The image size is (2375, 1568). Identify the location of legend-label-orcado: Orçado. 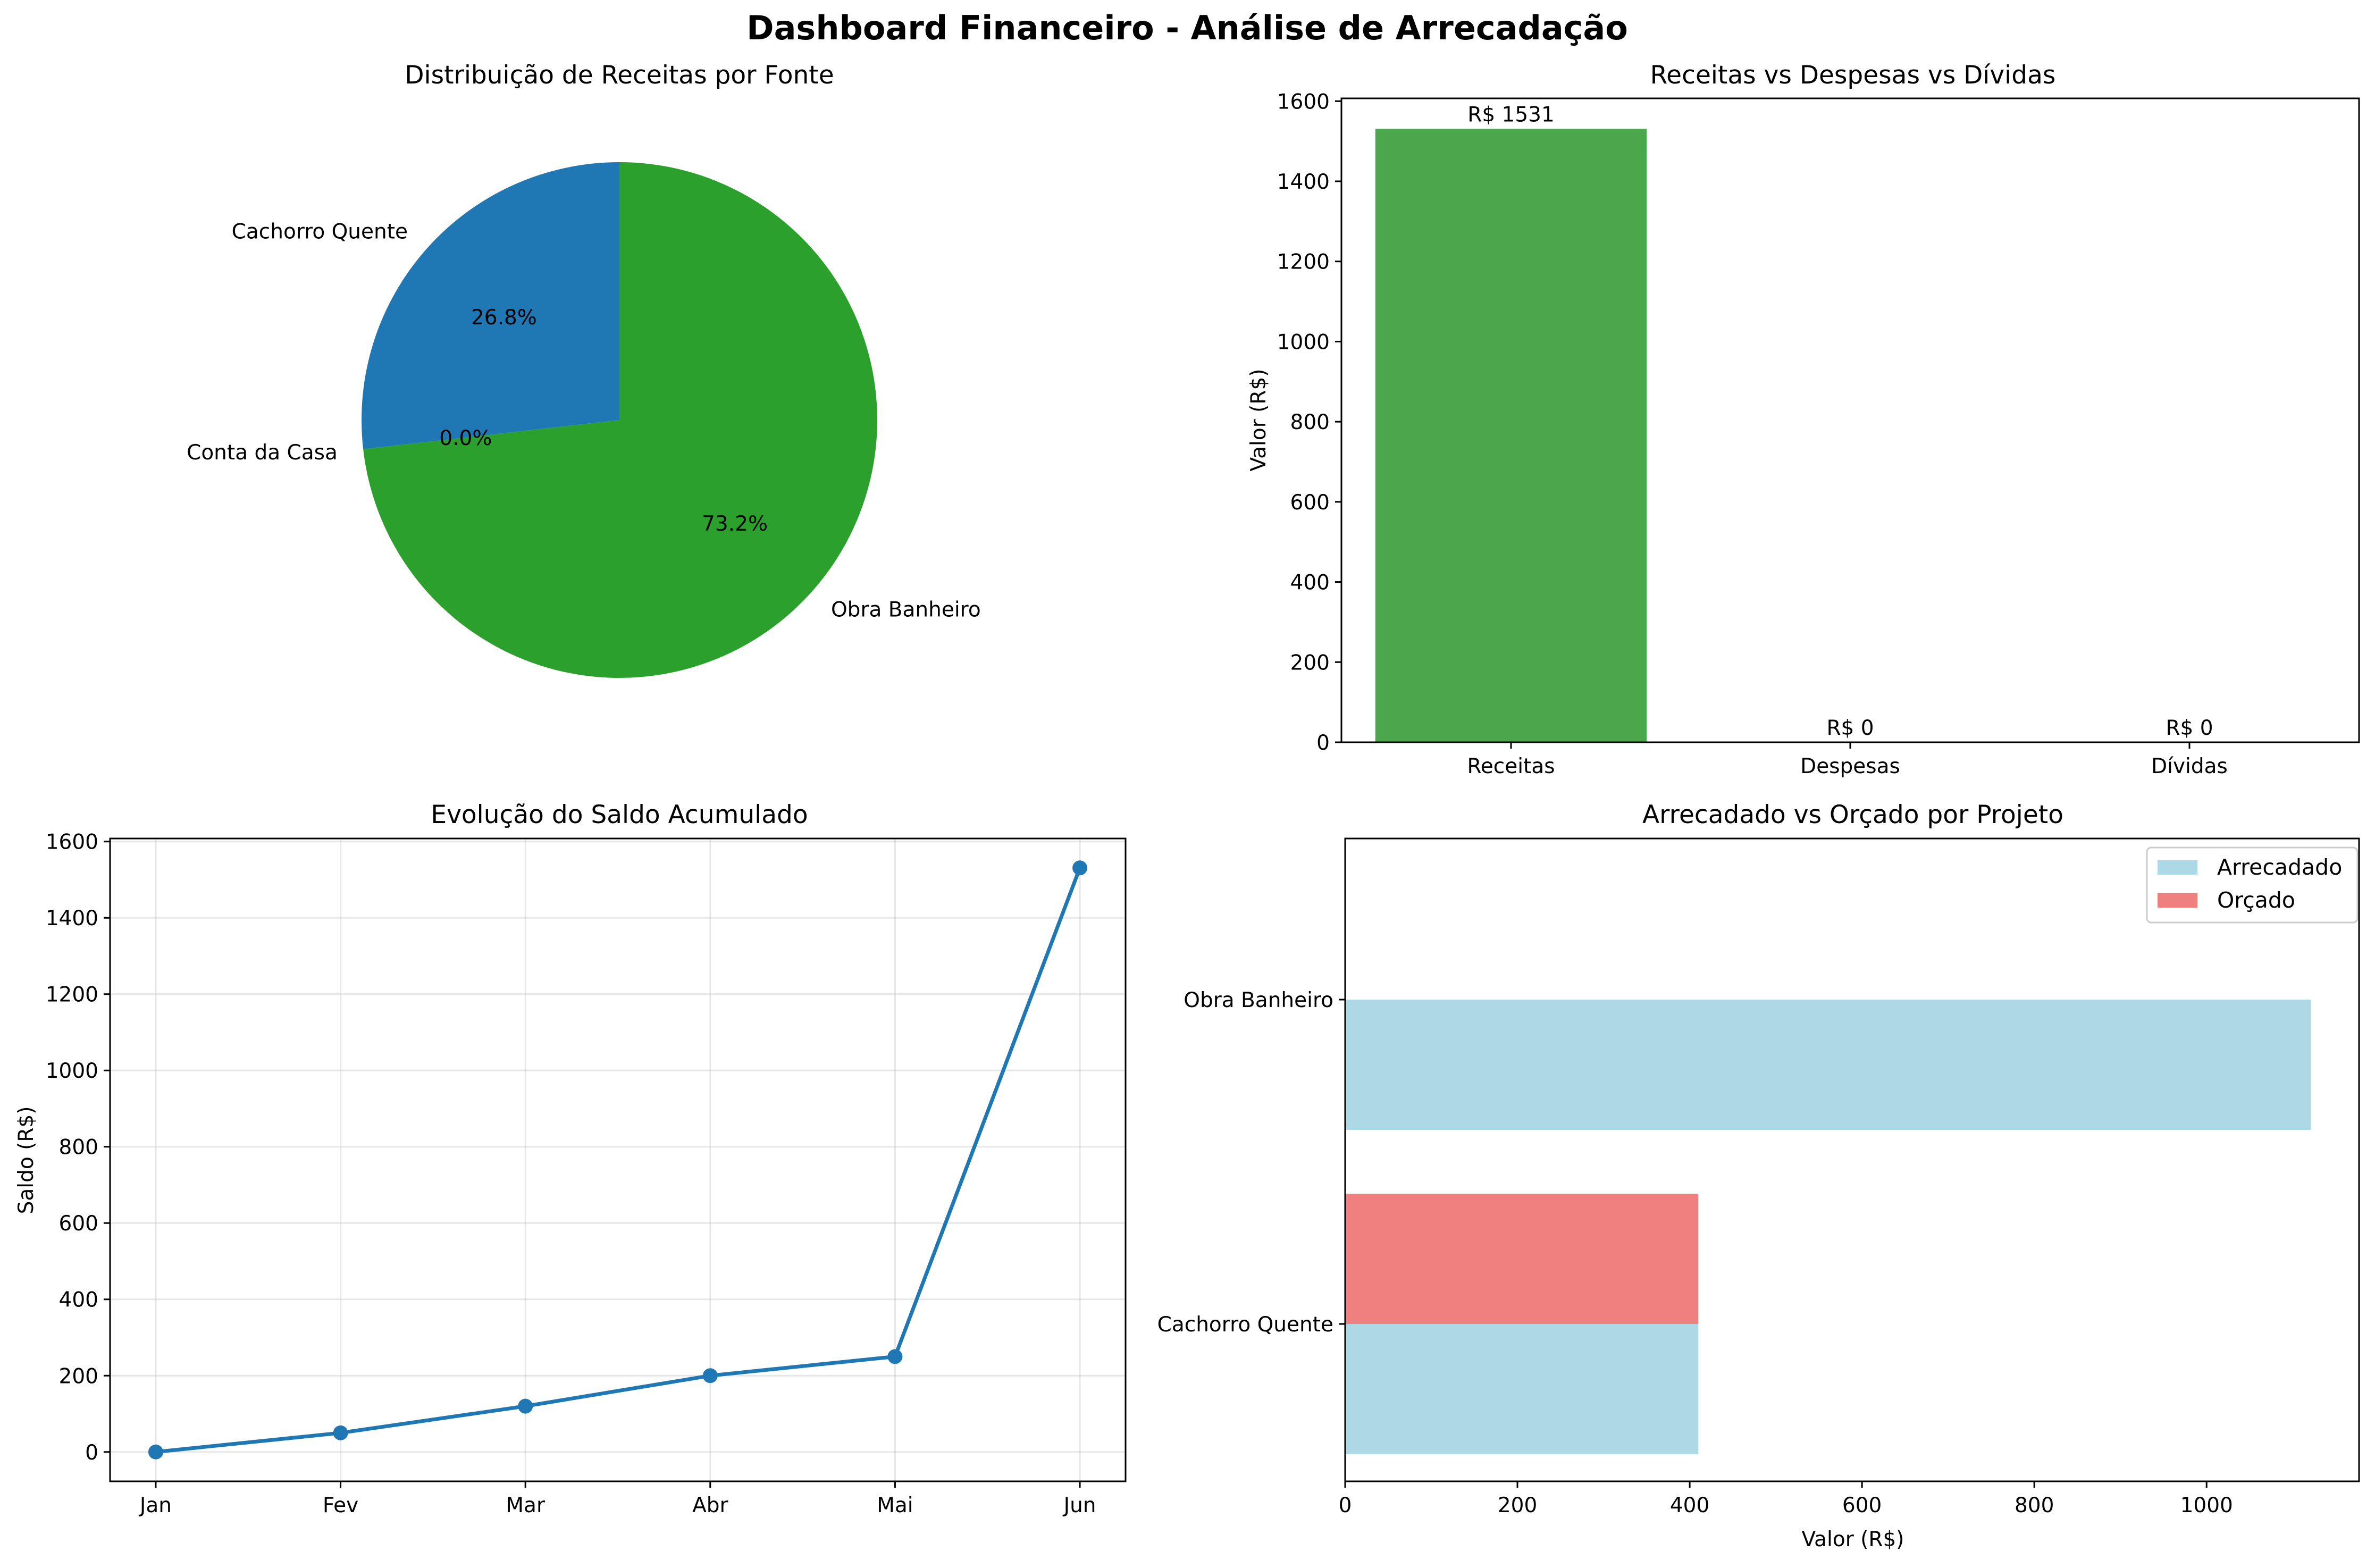
(2256, 900).